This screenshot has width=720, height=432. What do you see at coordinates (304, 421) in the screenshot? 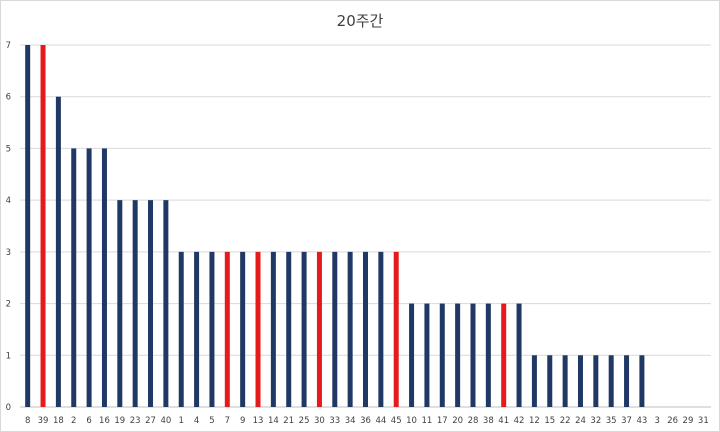
I see `x-tick-label: 25` at bounding box center [304, 421].